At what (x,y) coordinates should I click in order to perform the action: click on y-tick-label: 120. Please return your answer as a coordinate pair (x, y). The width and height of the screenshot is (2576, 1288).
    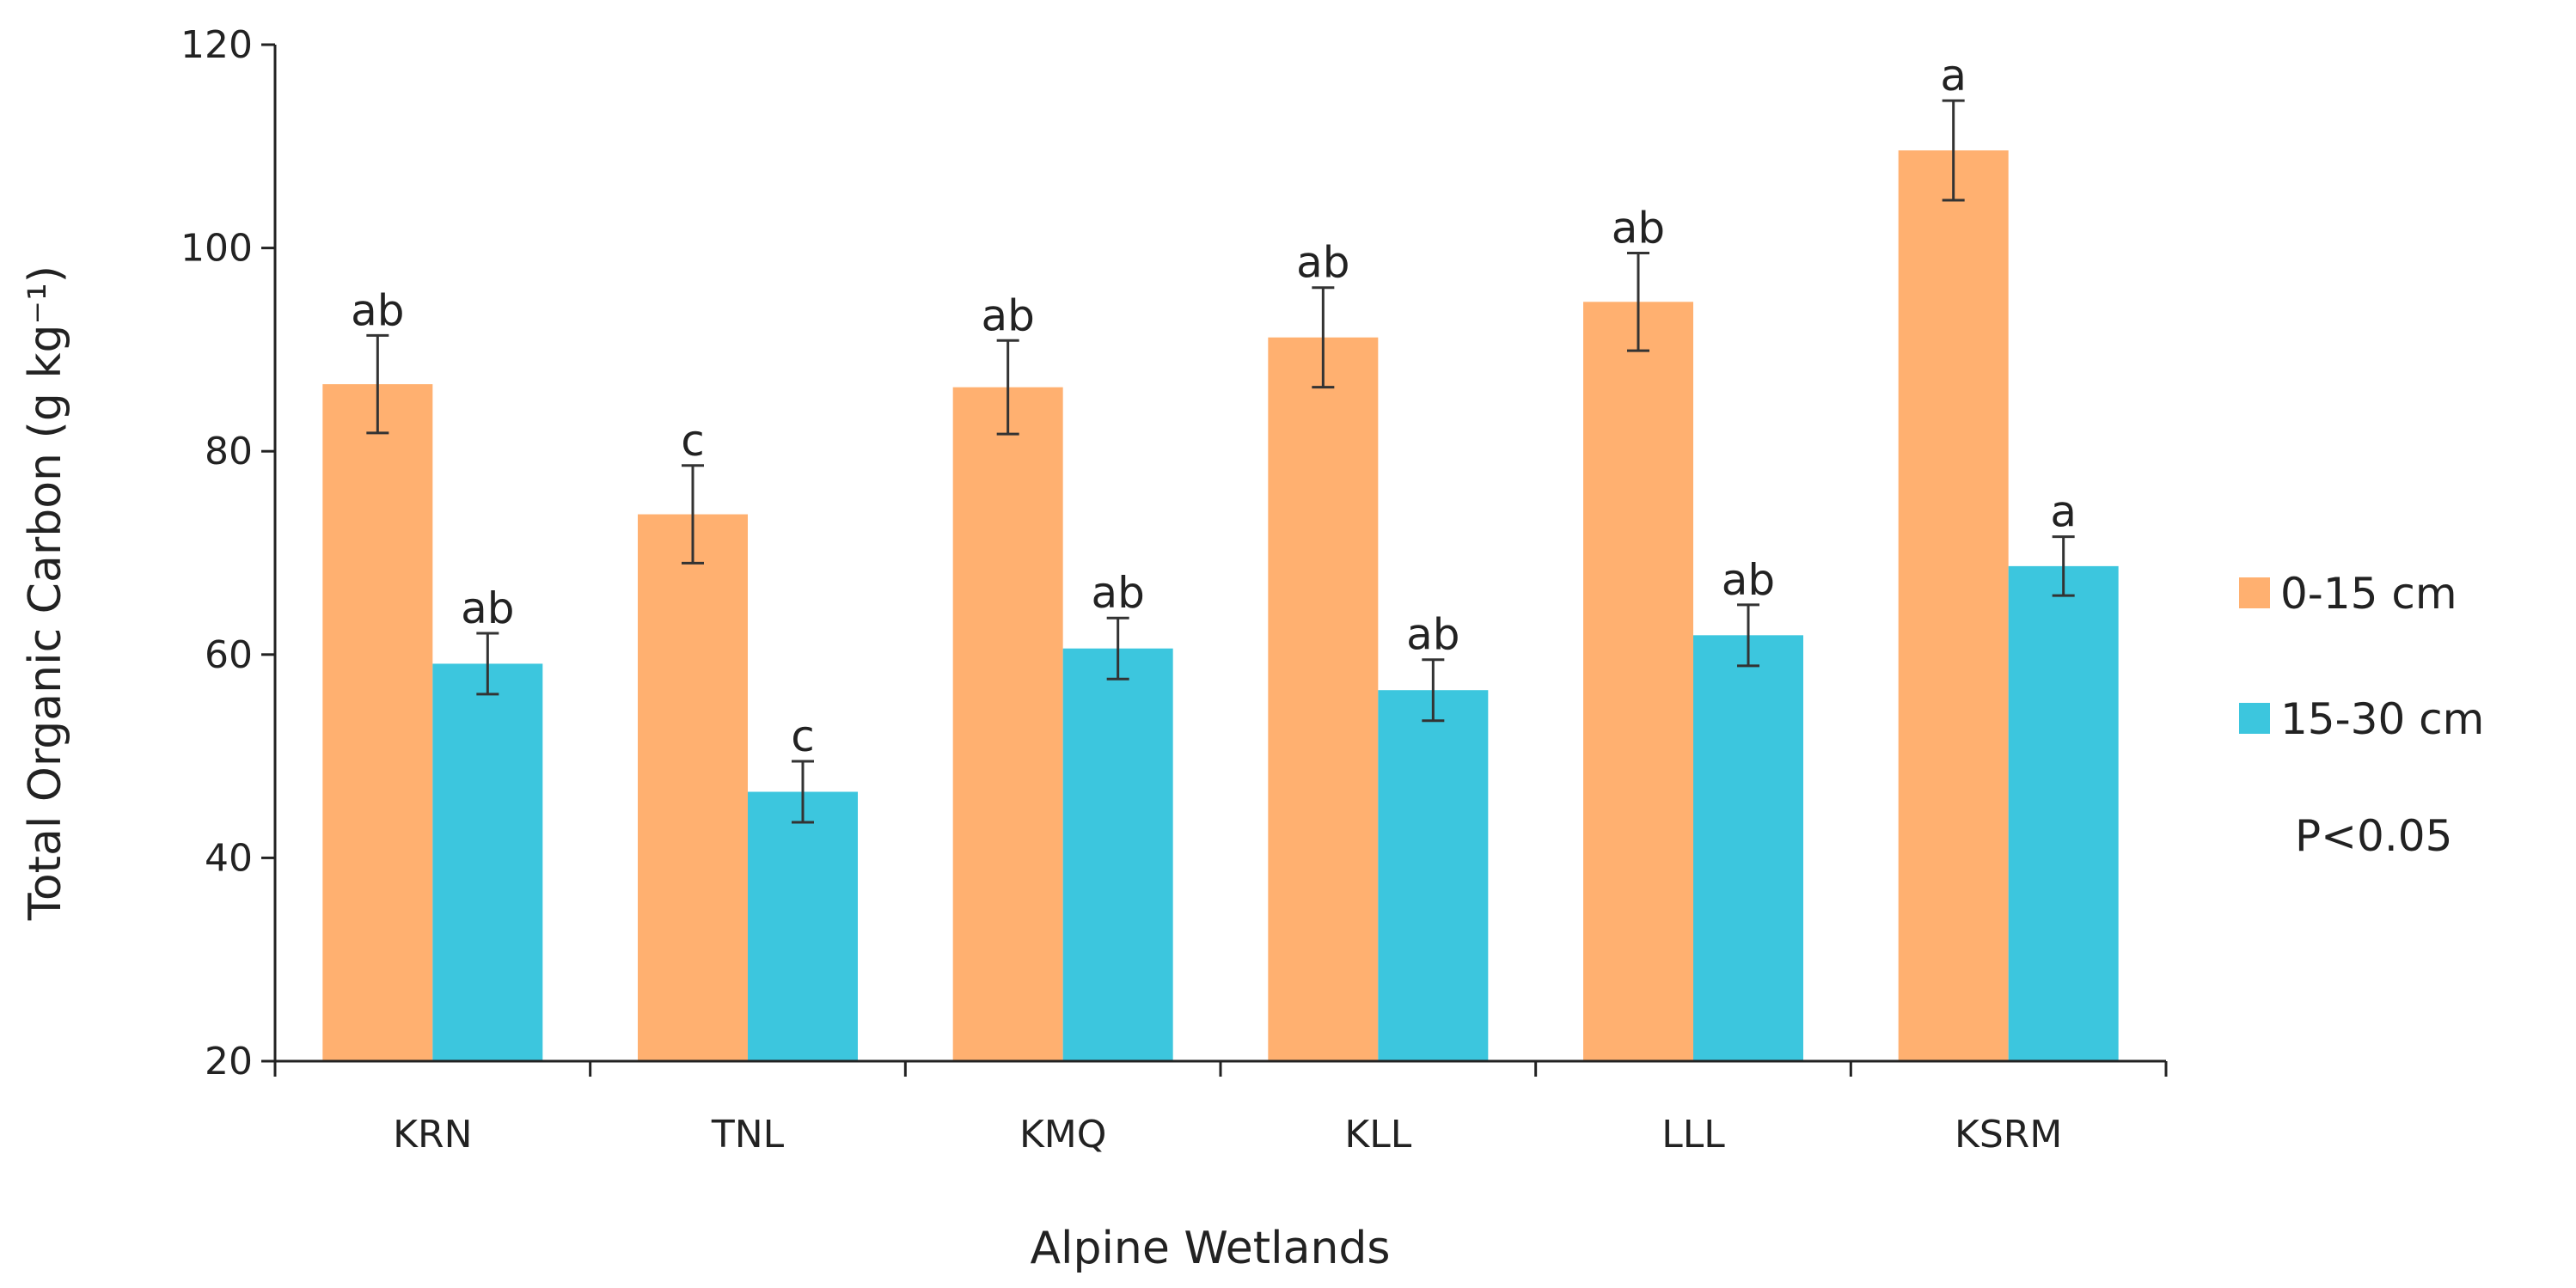
    Looking at the image, I should click on (217, 45).